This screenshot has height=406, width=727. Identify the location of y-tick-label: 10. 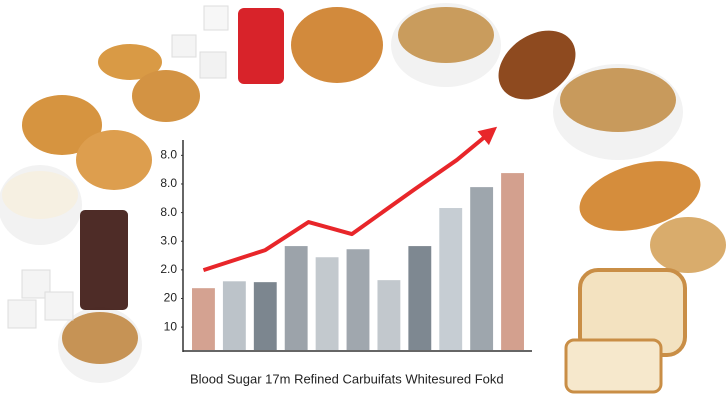
(171, 326).